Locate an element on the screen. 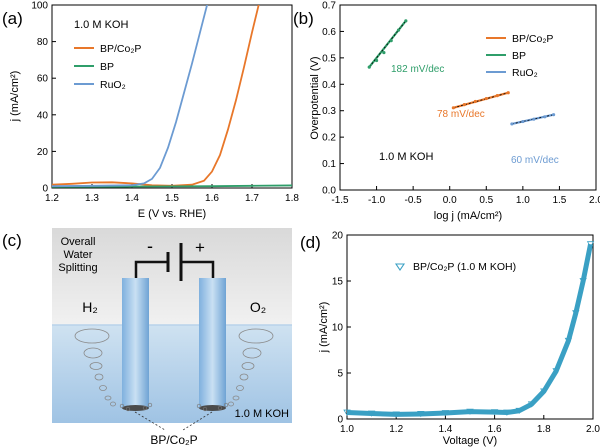  chart-b-ytick-label-3: 0.3 is located at coordinates (329, 111).